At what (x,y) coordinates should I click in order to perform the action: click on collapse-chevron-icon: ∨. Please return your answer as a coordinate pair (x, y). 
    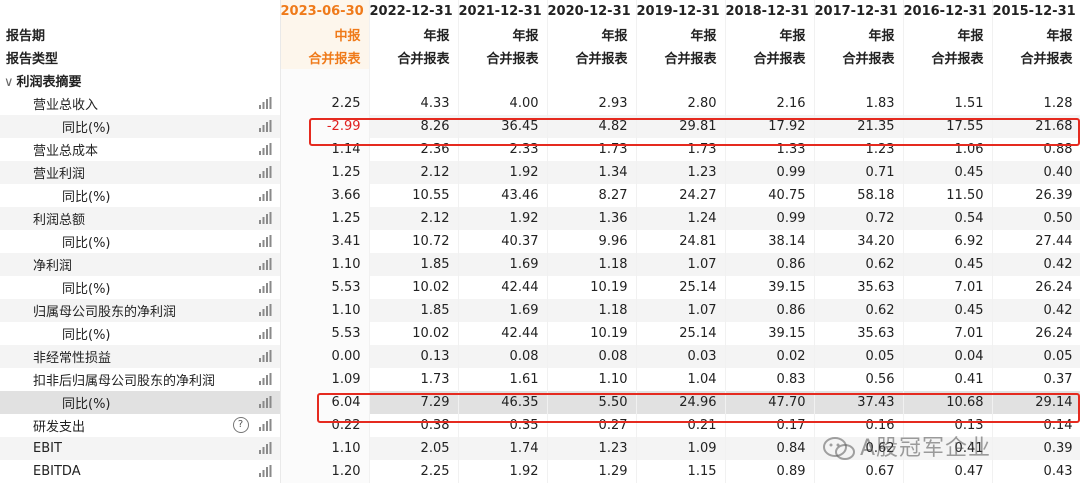
    Looking at the image, I should click on (9, 82).